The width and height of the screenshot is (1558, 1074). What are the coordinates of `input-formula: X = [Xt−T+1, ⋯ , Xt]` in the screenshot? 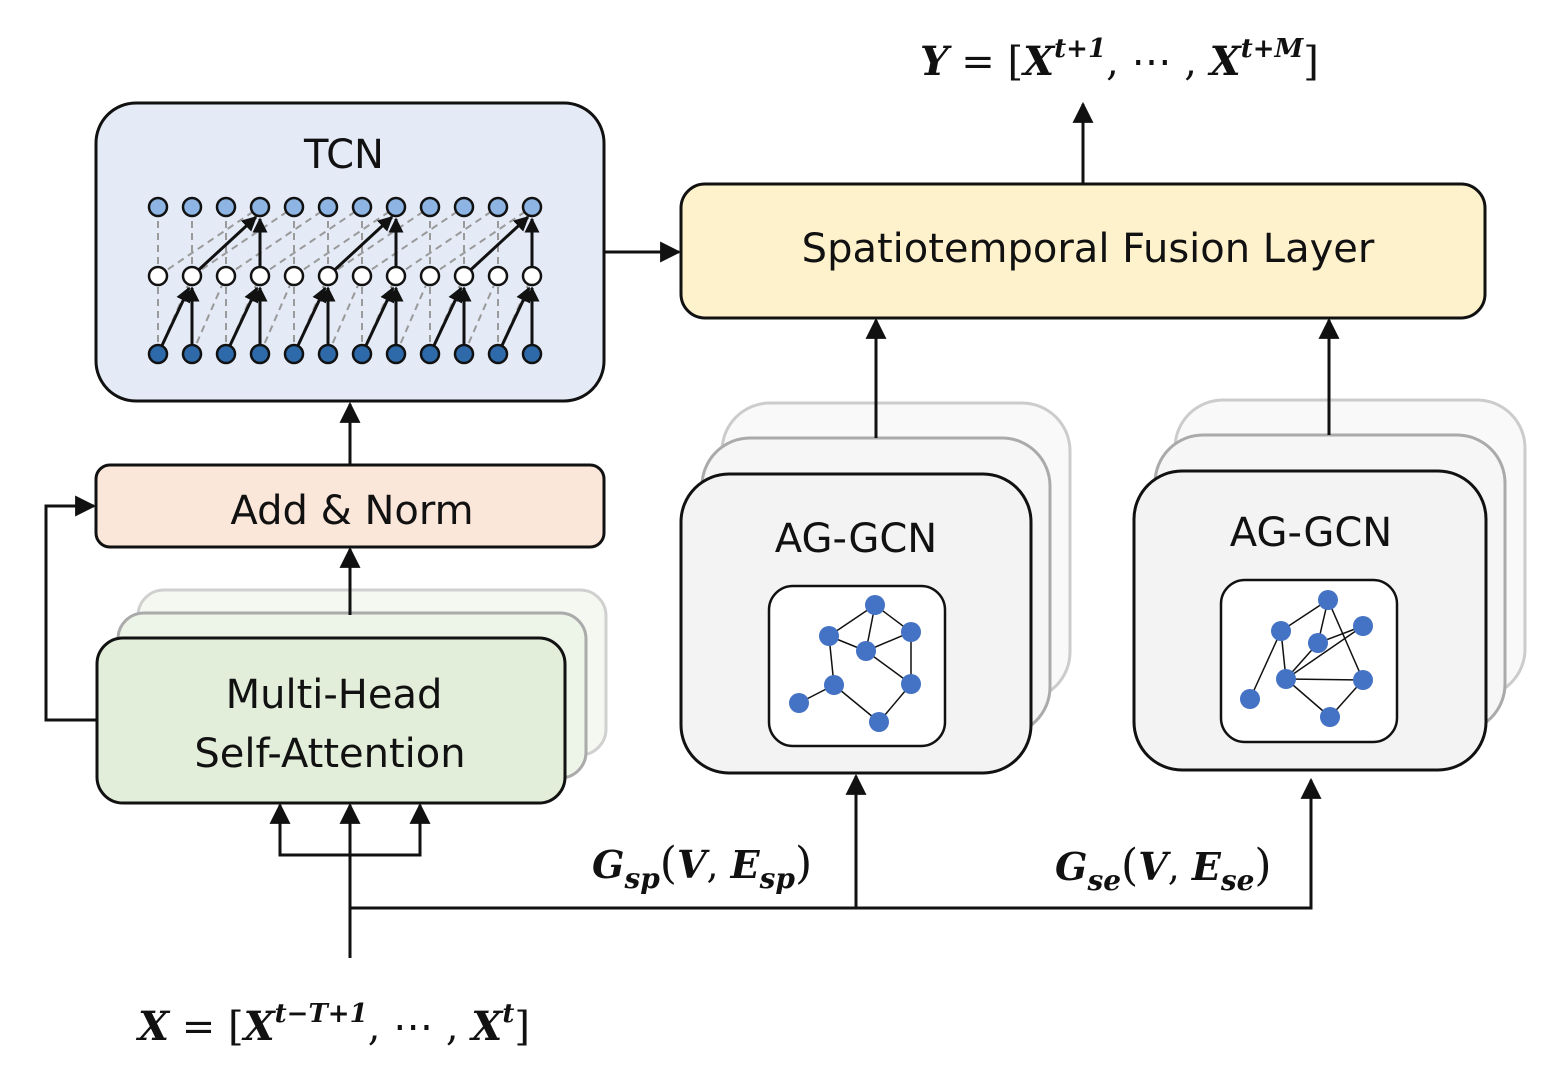 It's located at (332, 1024).